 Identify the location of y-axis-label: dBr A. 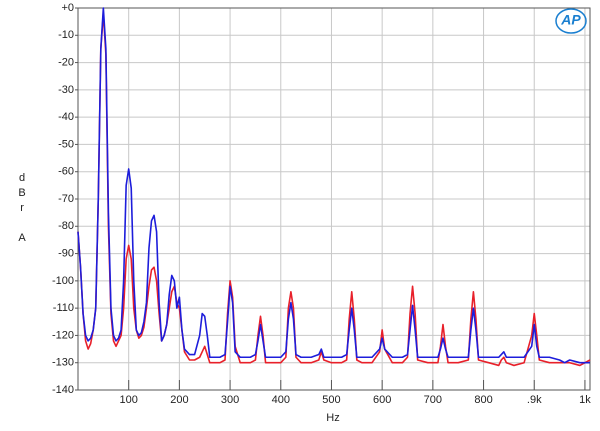
(22, 209).